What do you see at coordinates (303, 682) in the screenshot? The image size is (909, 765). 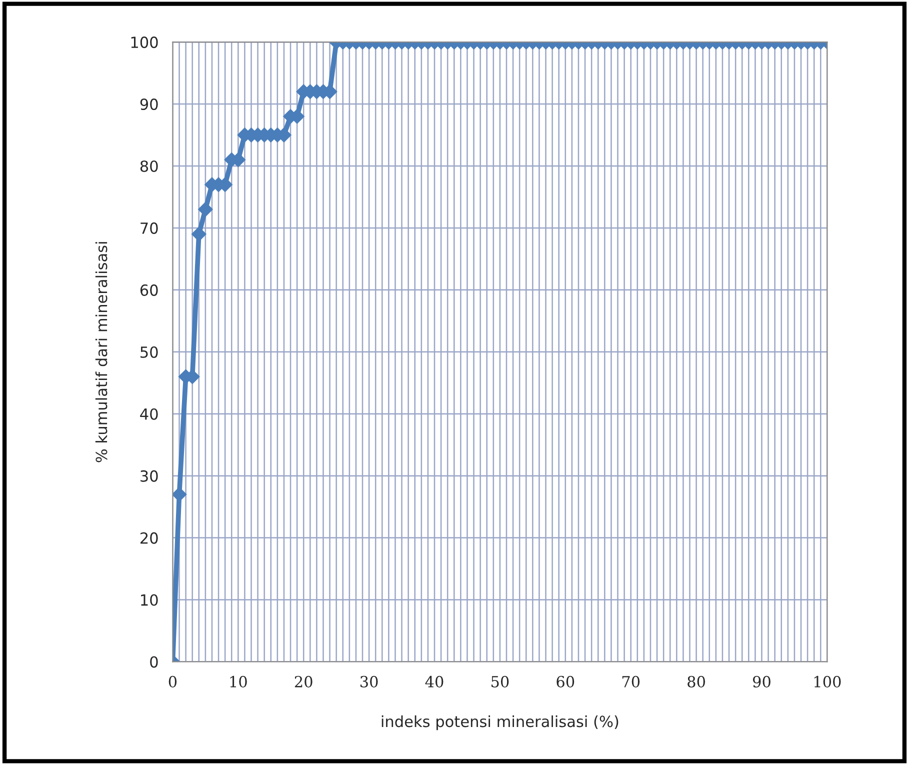 I see `x-tick-label: 20` at bounding box center [303, 682].